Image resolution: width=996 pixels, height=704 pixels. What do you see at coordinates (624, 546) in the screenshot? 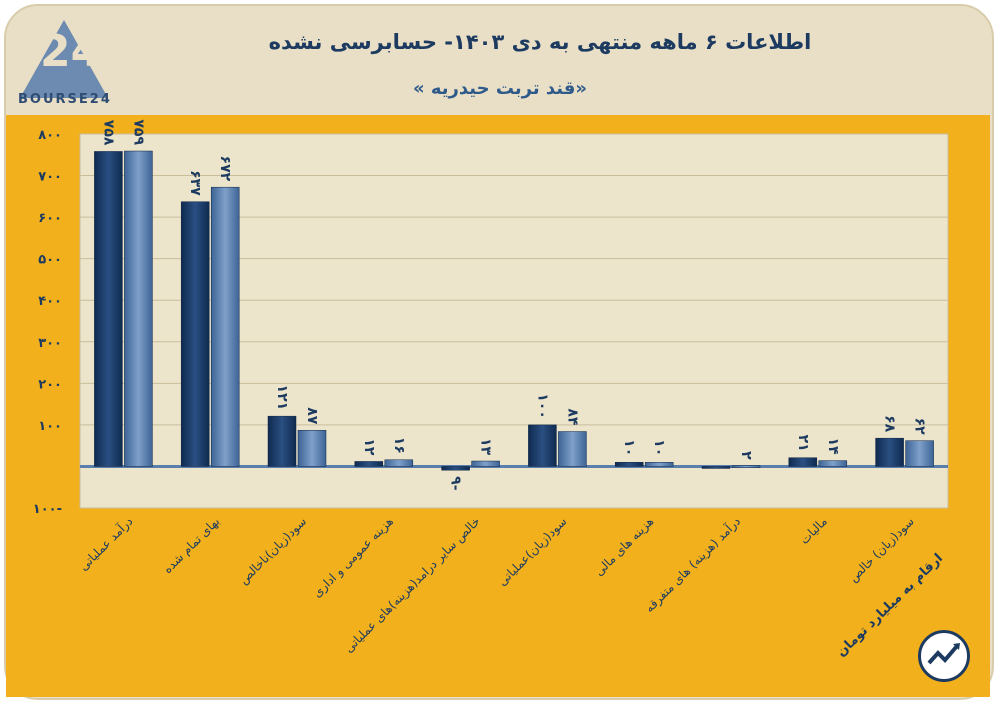
I see `x-tick-label: هزینه های مالی` at bounding box center [624, 546].